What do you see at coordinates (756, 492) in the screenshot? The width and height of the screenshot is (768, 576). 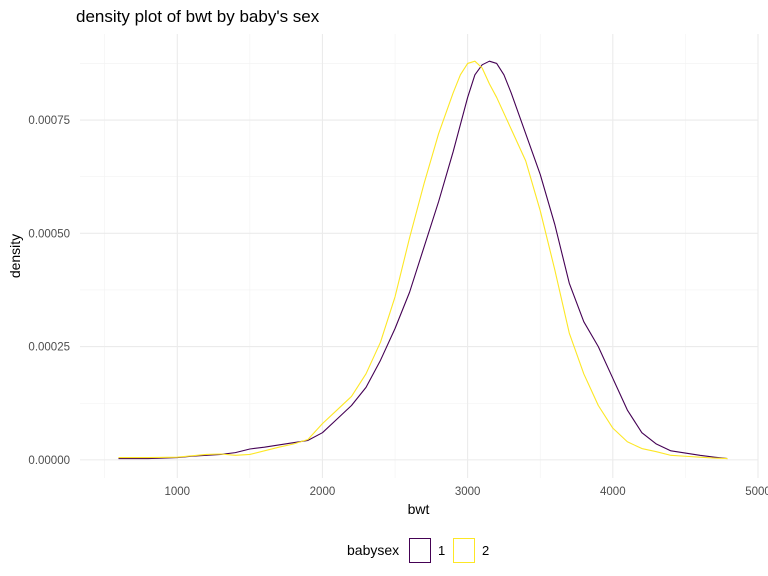 I see `x-tick-label: 5000` at bounding box center [756, 492].